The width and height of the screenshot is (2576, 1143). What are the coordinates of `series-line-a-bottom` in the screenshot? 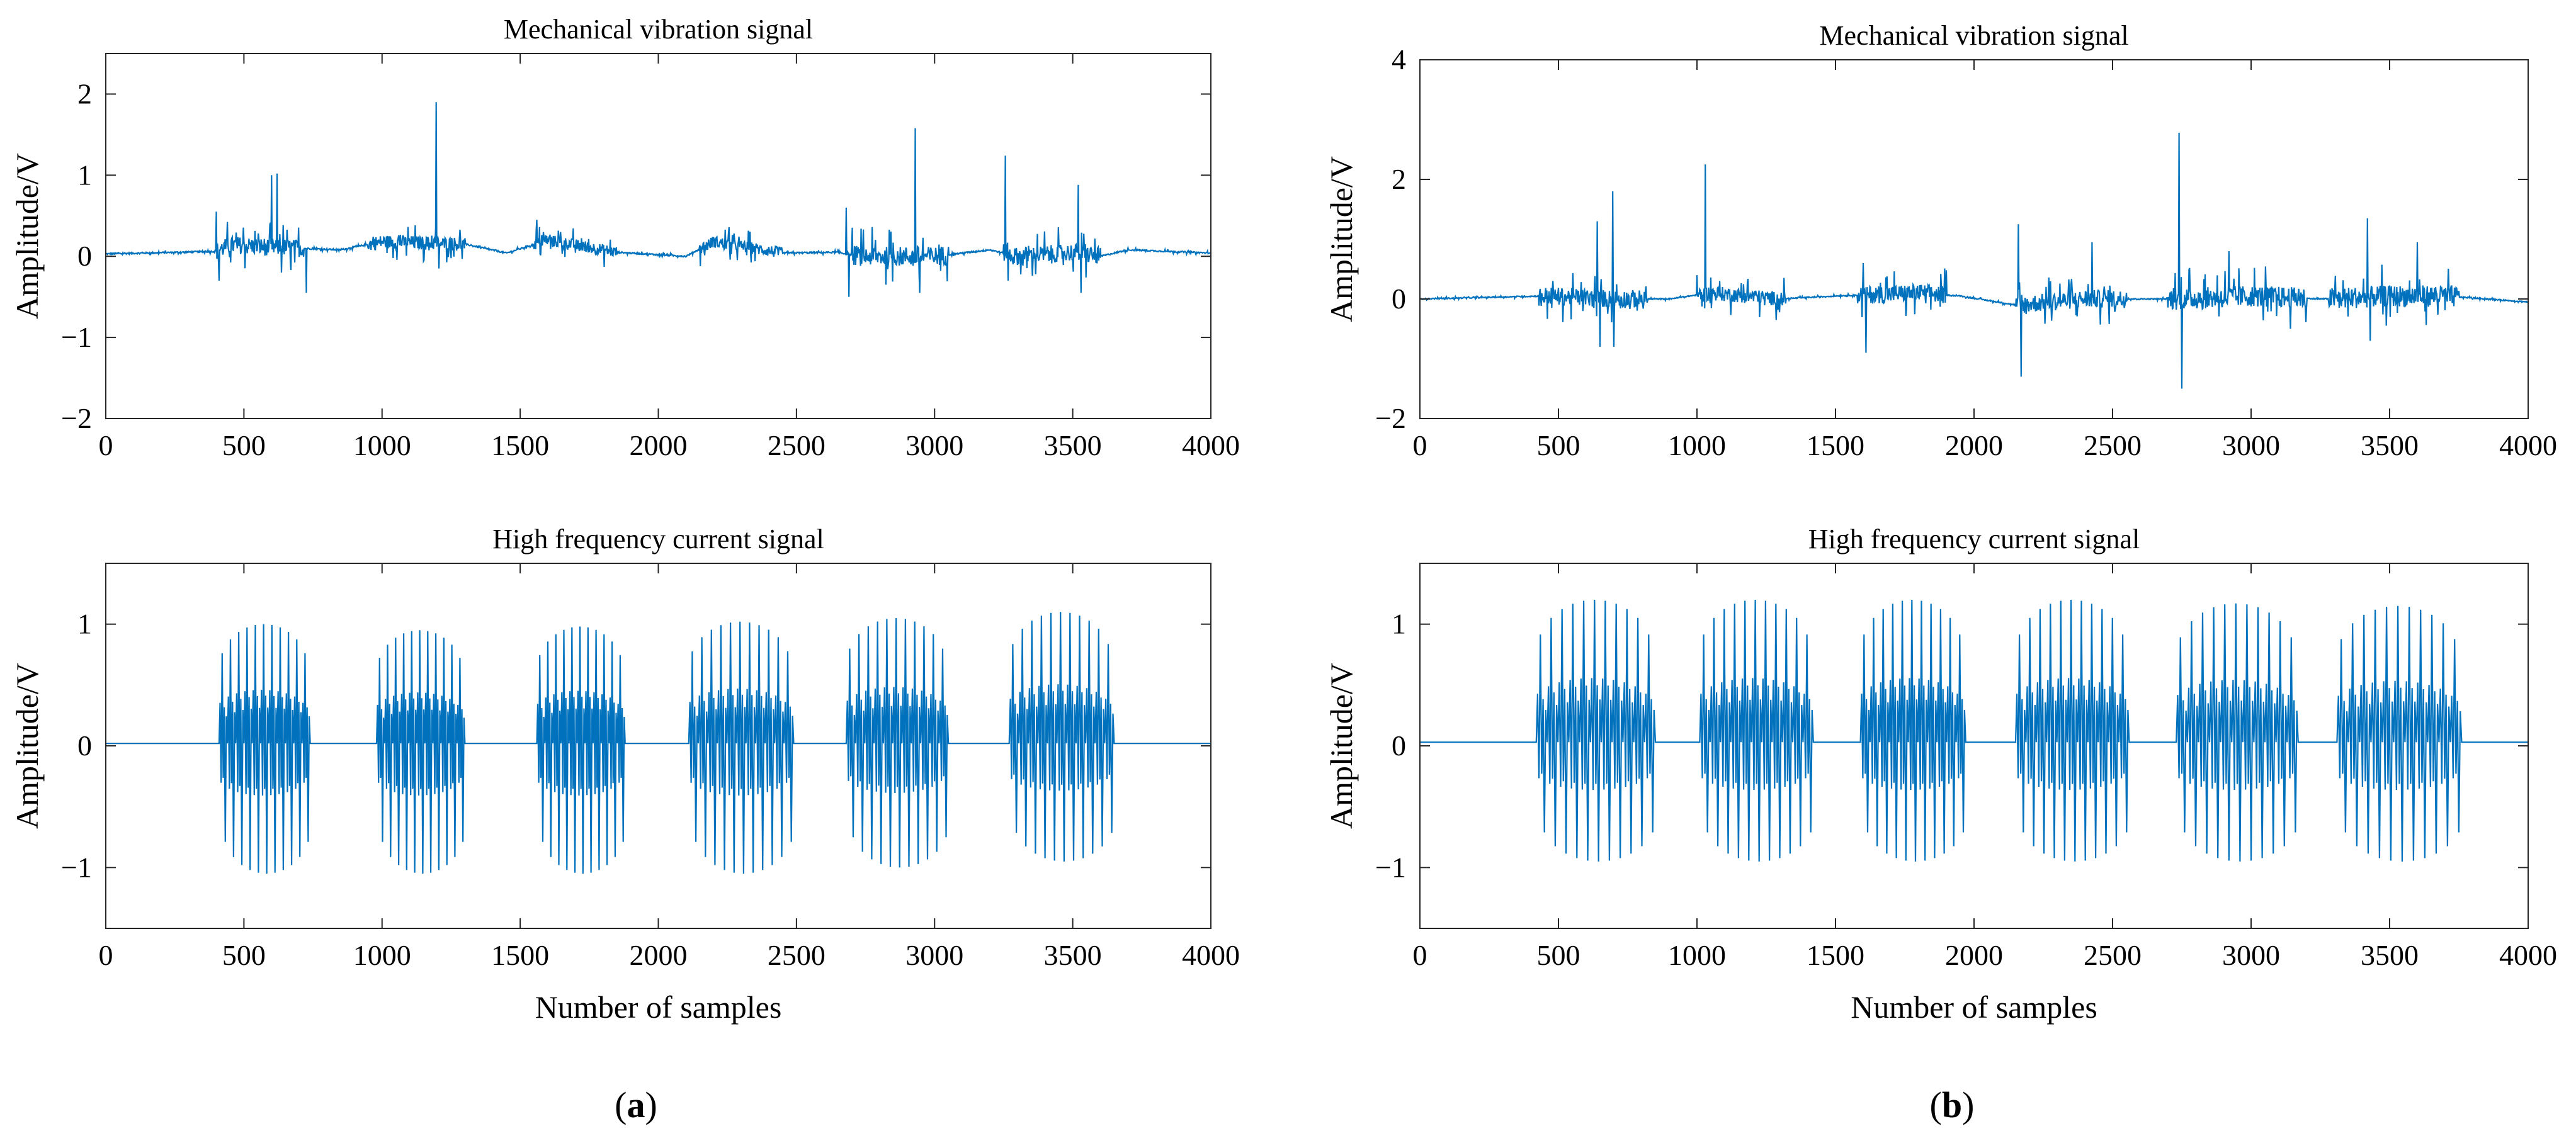 It's located at (658, 743).